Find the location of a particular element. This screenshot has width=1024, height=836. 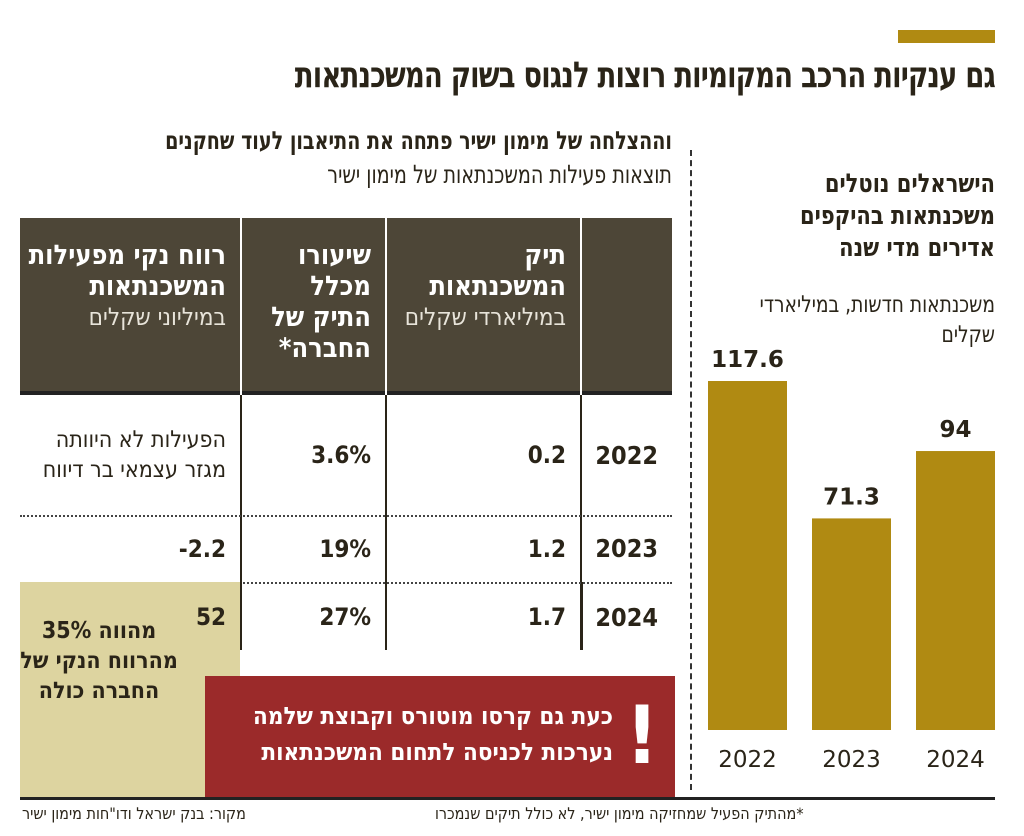

year-cell: 2022 is located at coordinates (626, 455).